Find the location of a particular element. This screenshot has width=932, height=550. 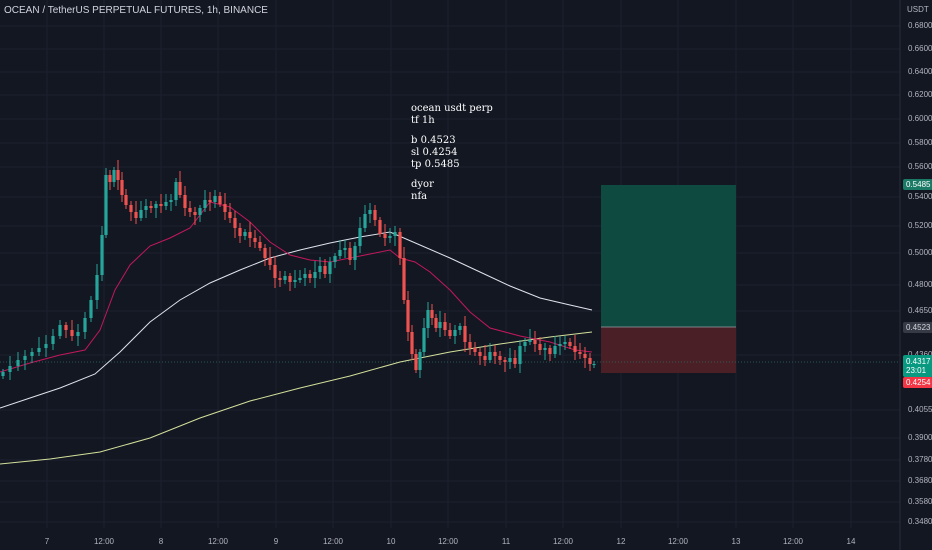

time-tick: 13 is located at coordinates (736, 541).